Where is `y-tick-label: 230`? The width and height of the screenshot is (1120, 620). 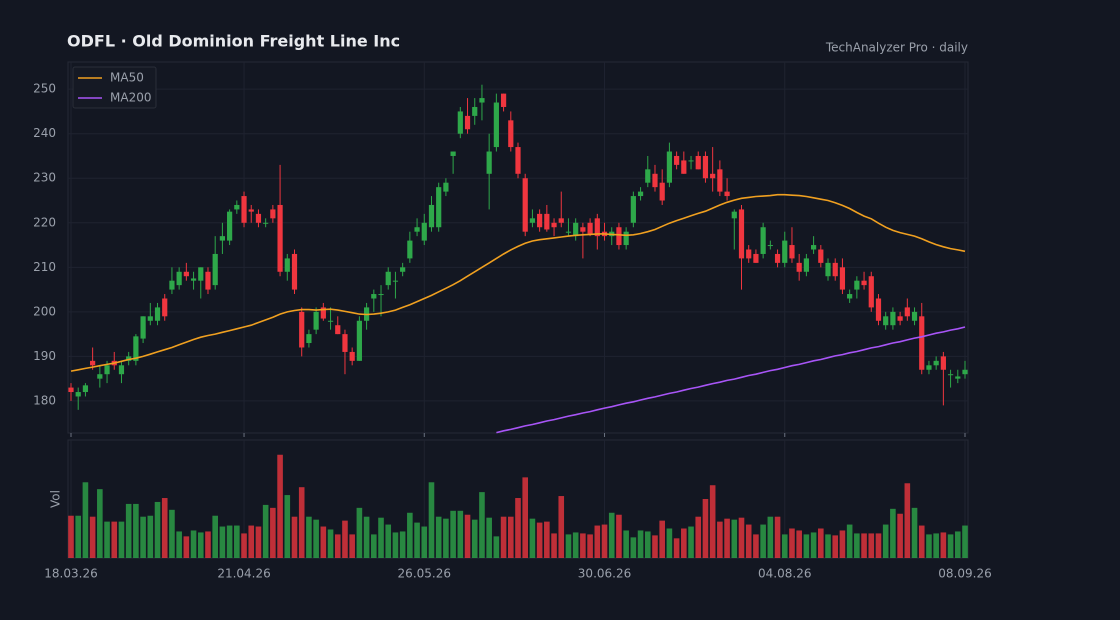
y-tick-label: 230 is located at coordinates (44, 178).